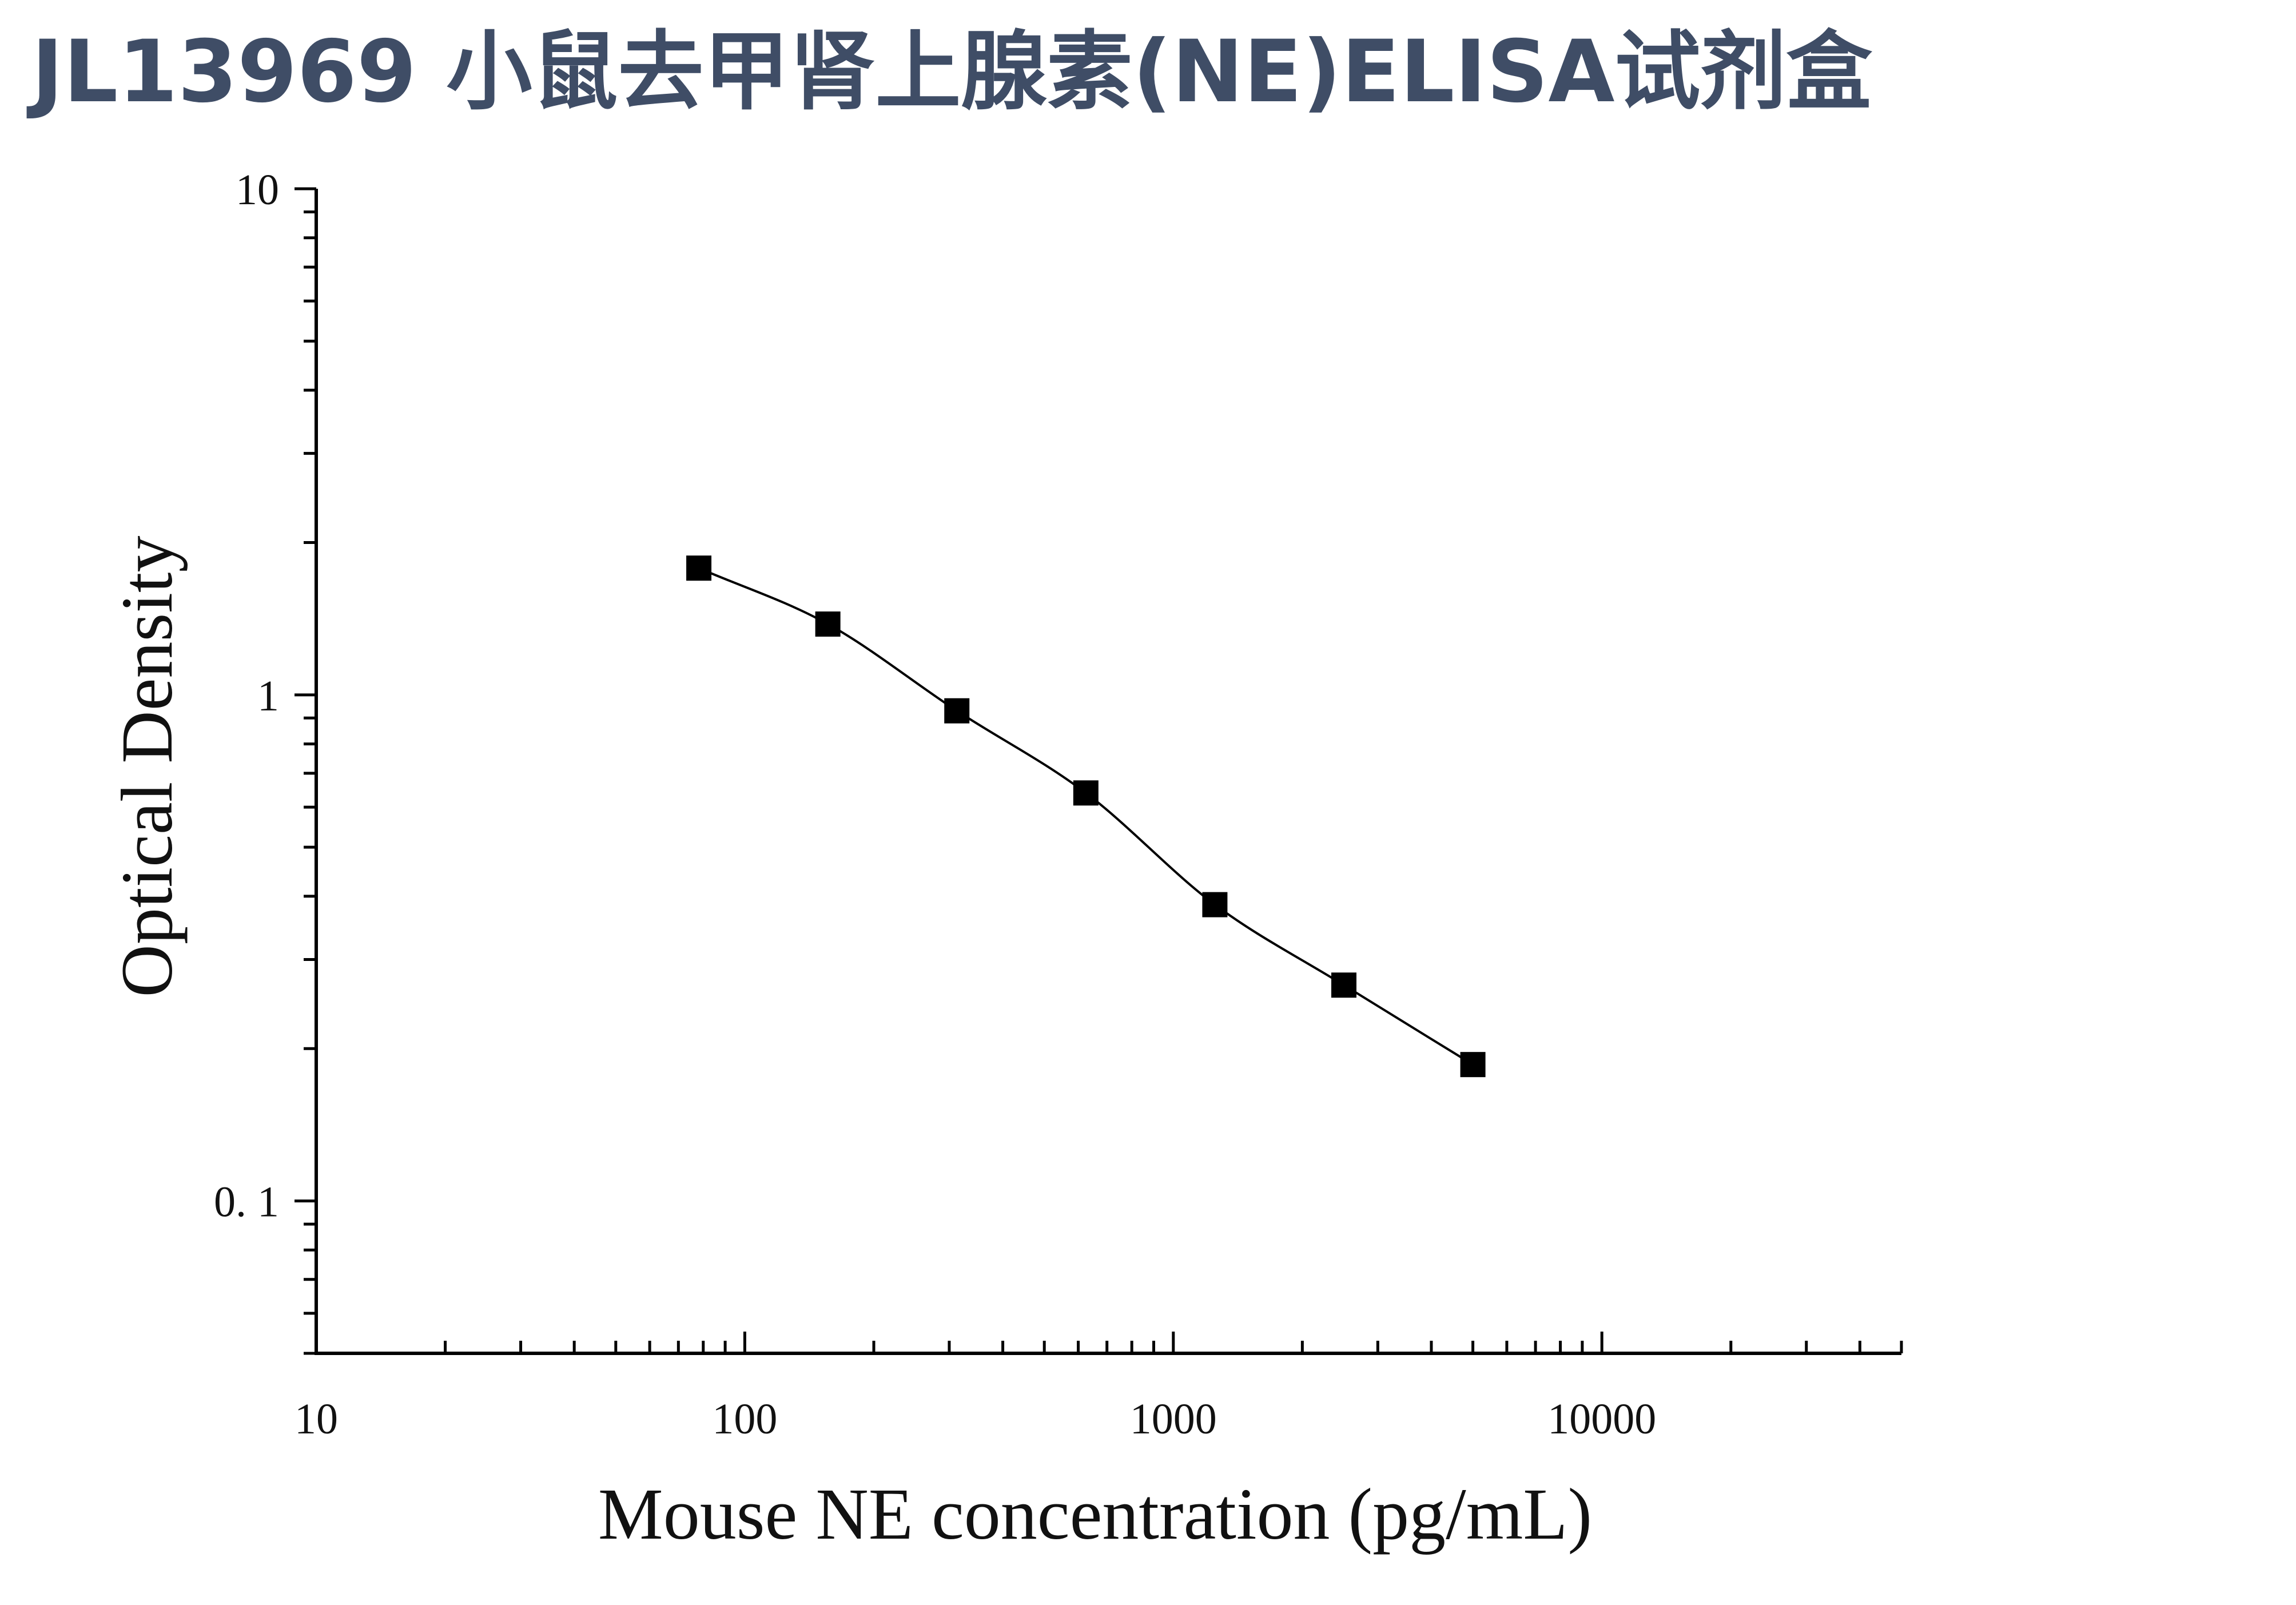 The width and height of the screenshot is (2296, 1605). I want to click on x-tick-label: 1000, so click(1174, 1419).